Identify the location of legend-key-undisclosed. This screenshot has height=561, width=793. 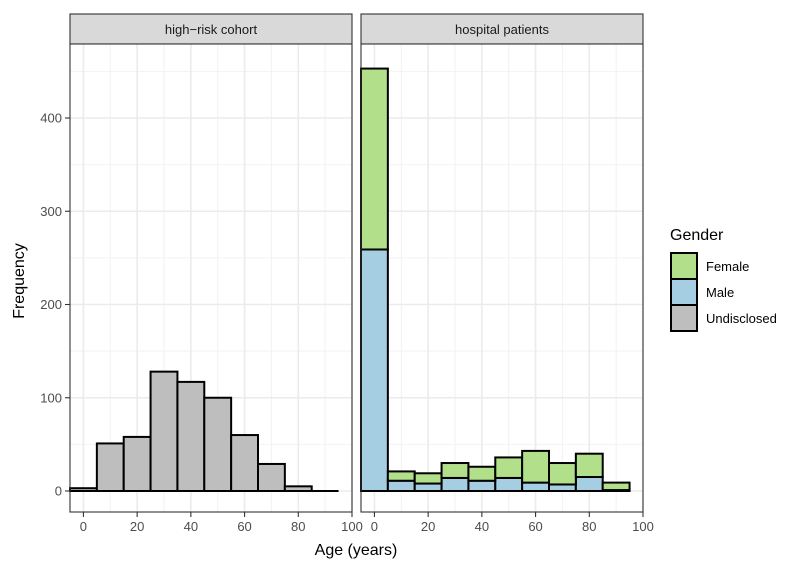
(684, 318).